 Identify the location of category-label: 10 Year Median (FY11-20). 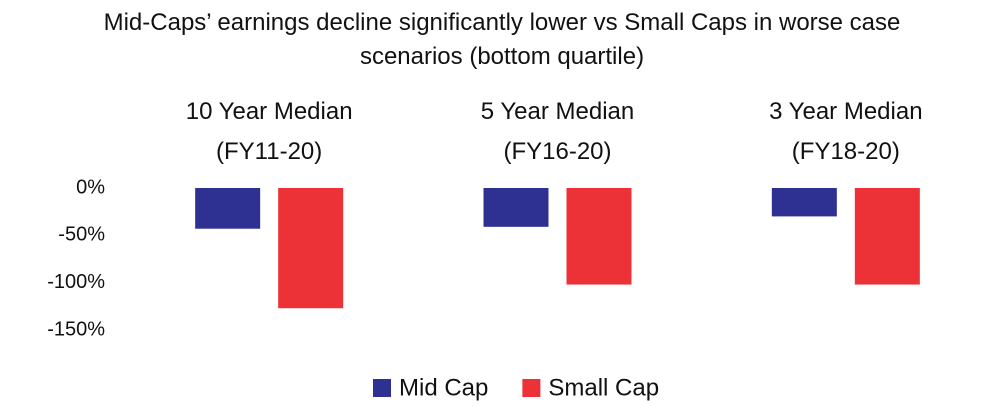
(269, 131).